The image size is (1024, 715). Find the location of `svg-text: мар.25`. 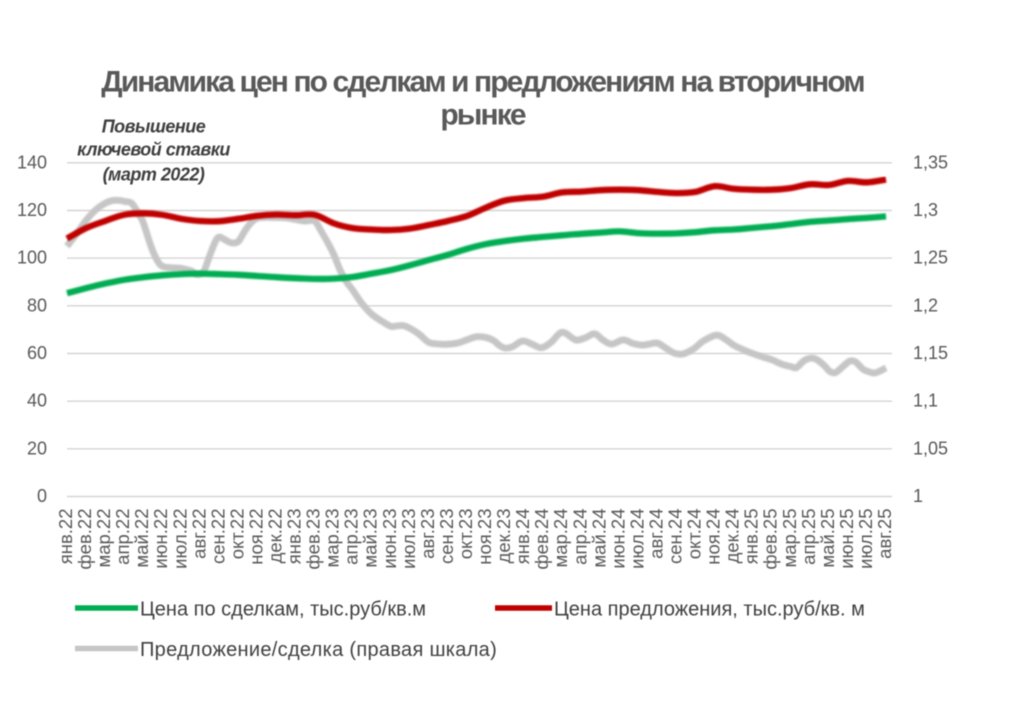

svg-text: мар.25 is located at coordinates (789, 538).